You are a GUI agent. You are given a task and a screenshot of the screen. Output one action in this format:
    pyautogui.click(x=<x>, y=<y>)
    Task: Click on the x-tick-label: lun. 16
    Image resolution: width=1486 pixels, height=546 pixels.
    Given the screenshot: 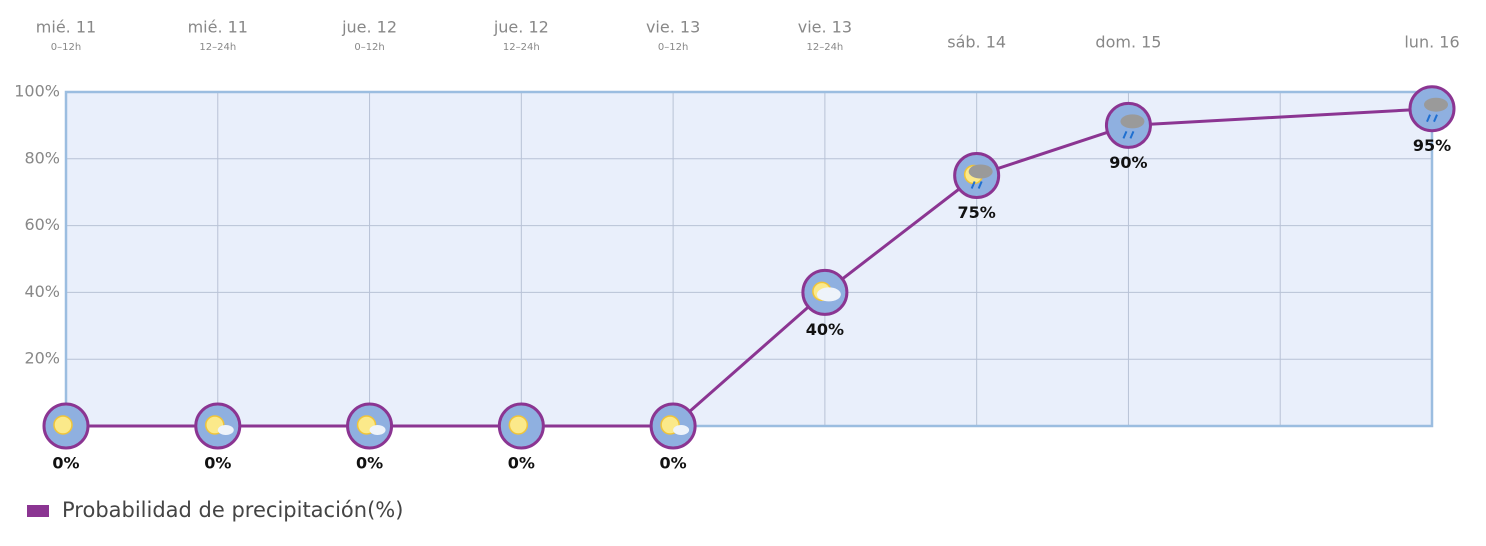 What is the action you would take?
    pyautogui.click(x=1431, y=42)
    